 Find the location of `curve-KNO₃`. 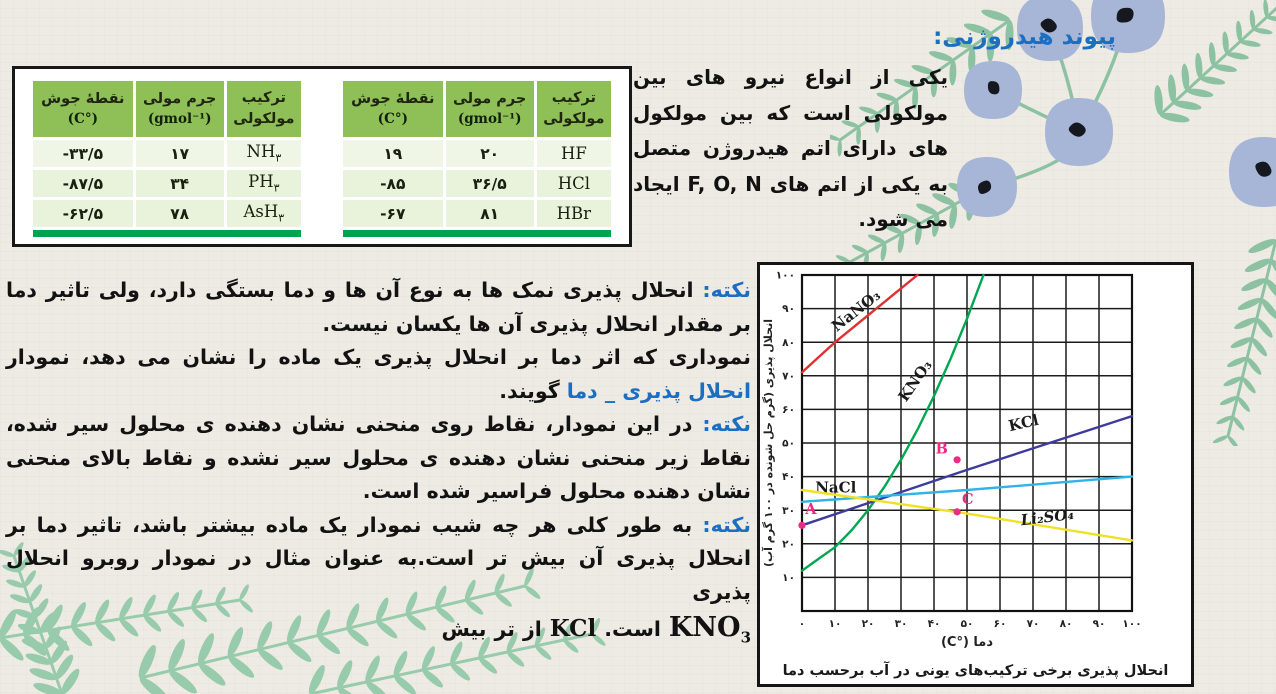

curve-KNO₃ is located at coordinates (892, 422).